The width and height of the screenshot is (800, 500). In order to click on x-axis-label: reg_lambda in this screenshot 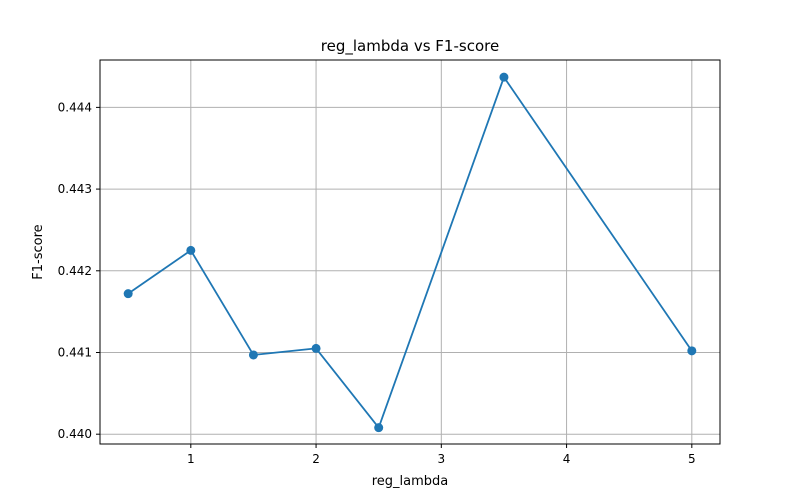, I will do `click(410, 481)`.